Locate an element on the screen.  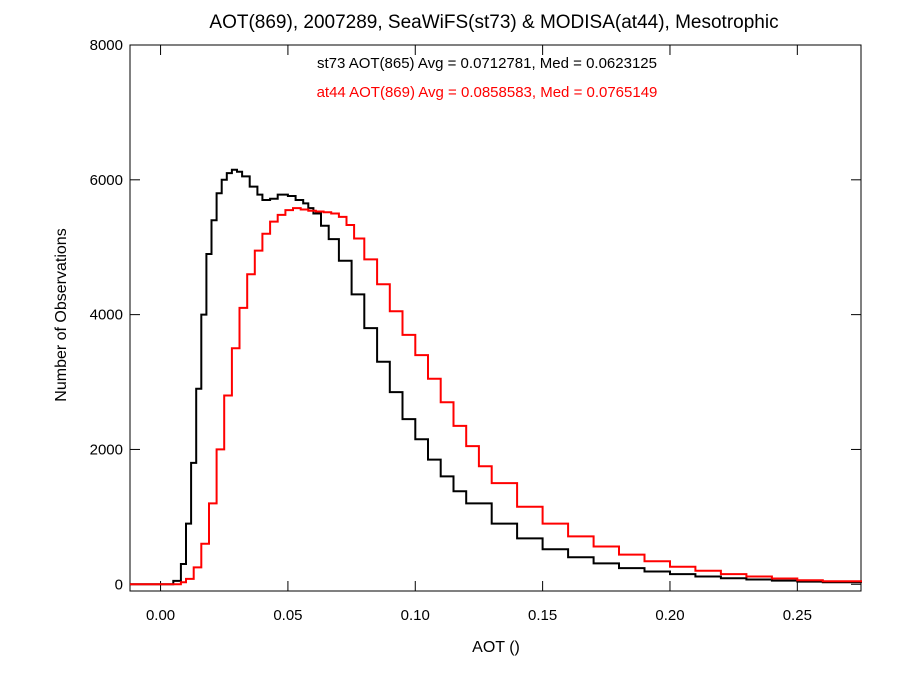
y-tick-label: 0 is located at coordinates (119, 584).